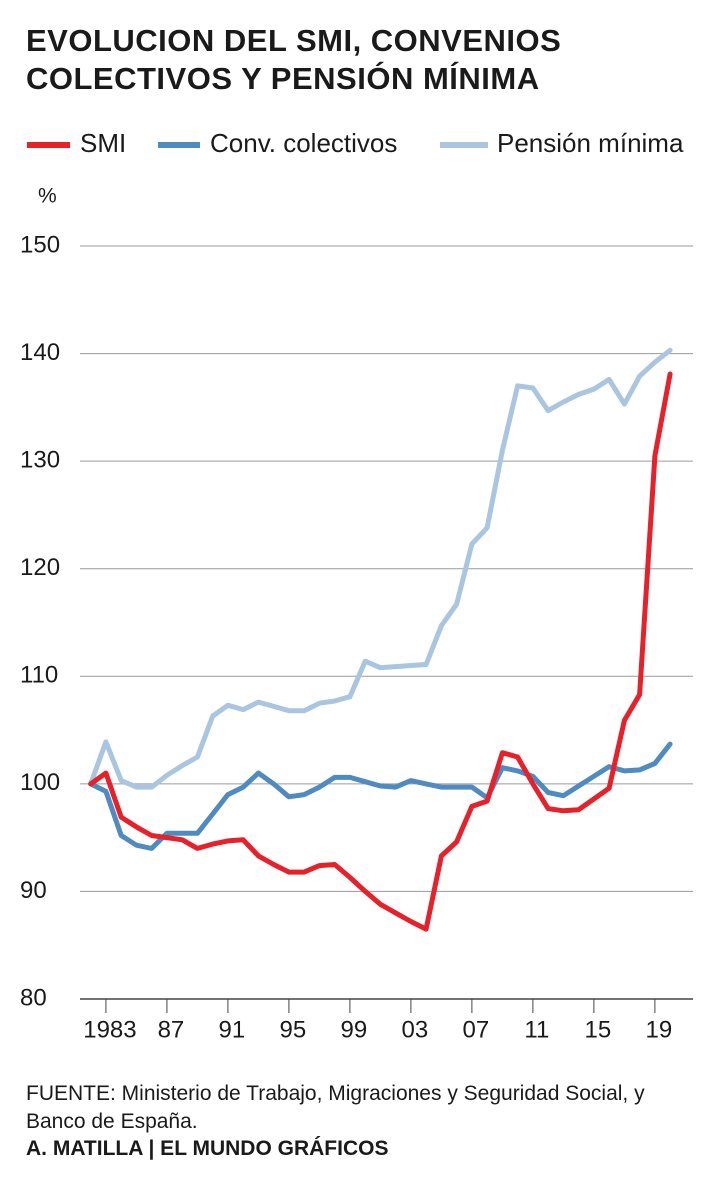 This screenshot has height=1178, width=720. I want to click on x-tick-label: 95, so click(293, 1029).